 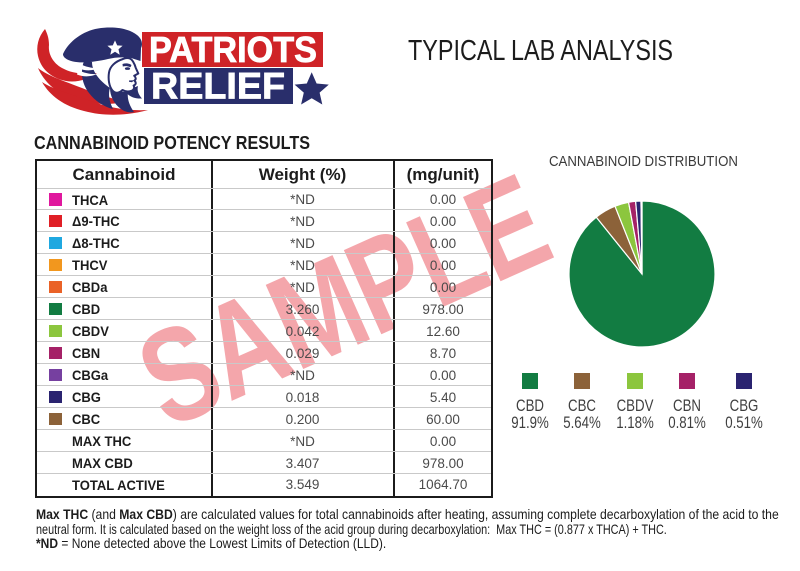 I want to click on svg-text: PATRIOTS, so click(x=233, y=49).